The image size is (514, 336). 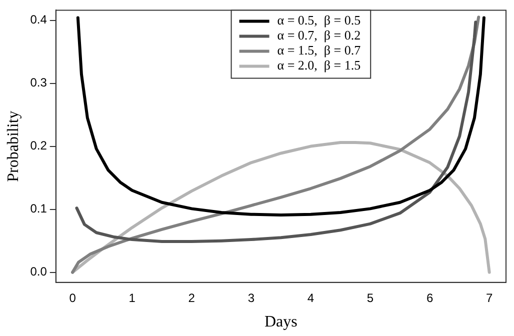 What do you see at coordinates (489, 297) in the screenshot?
I see `x-tick-label: 7` at bounding box center [489, 297].